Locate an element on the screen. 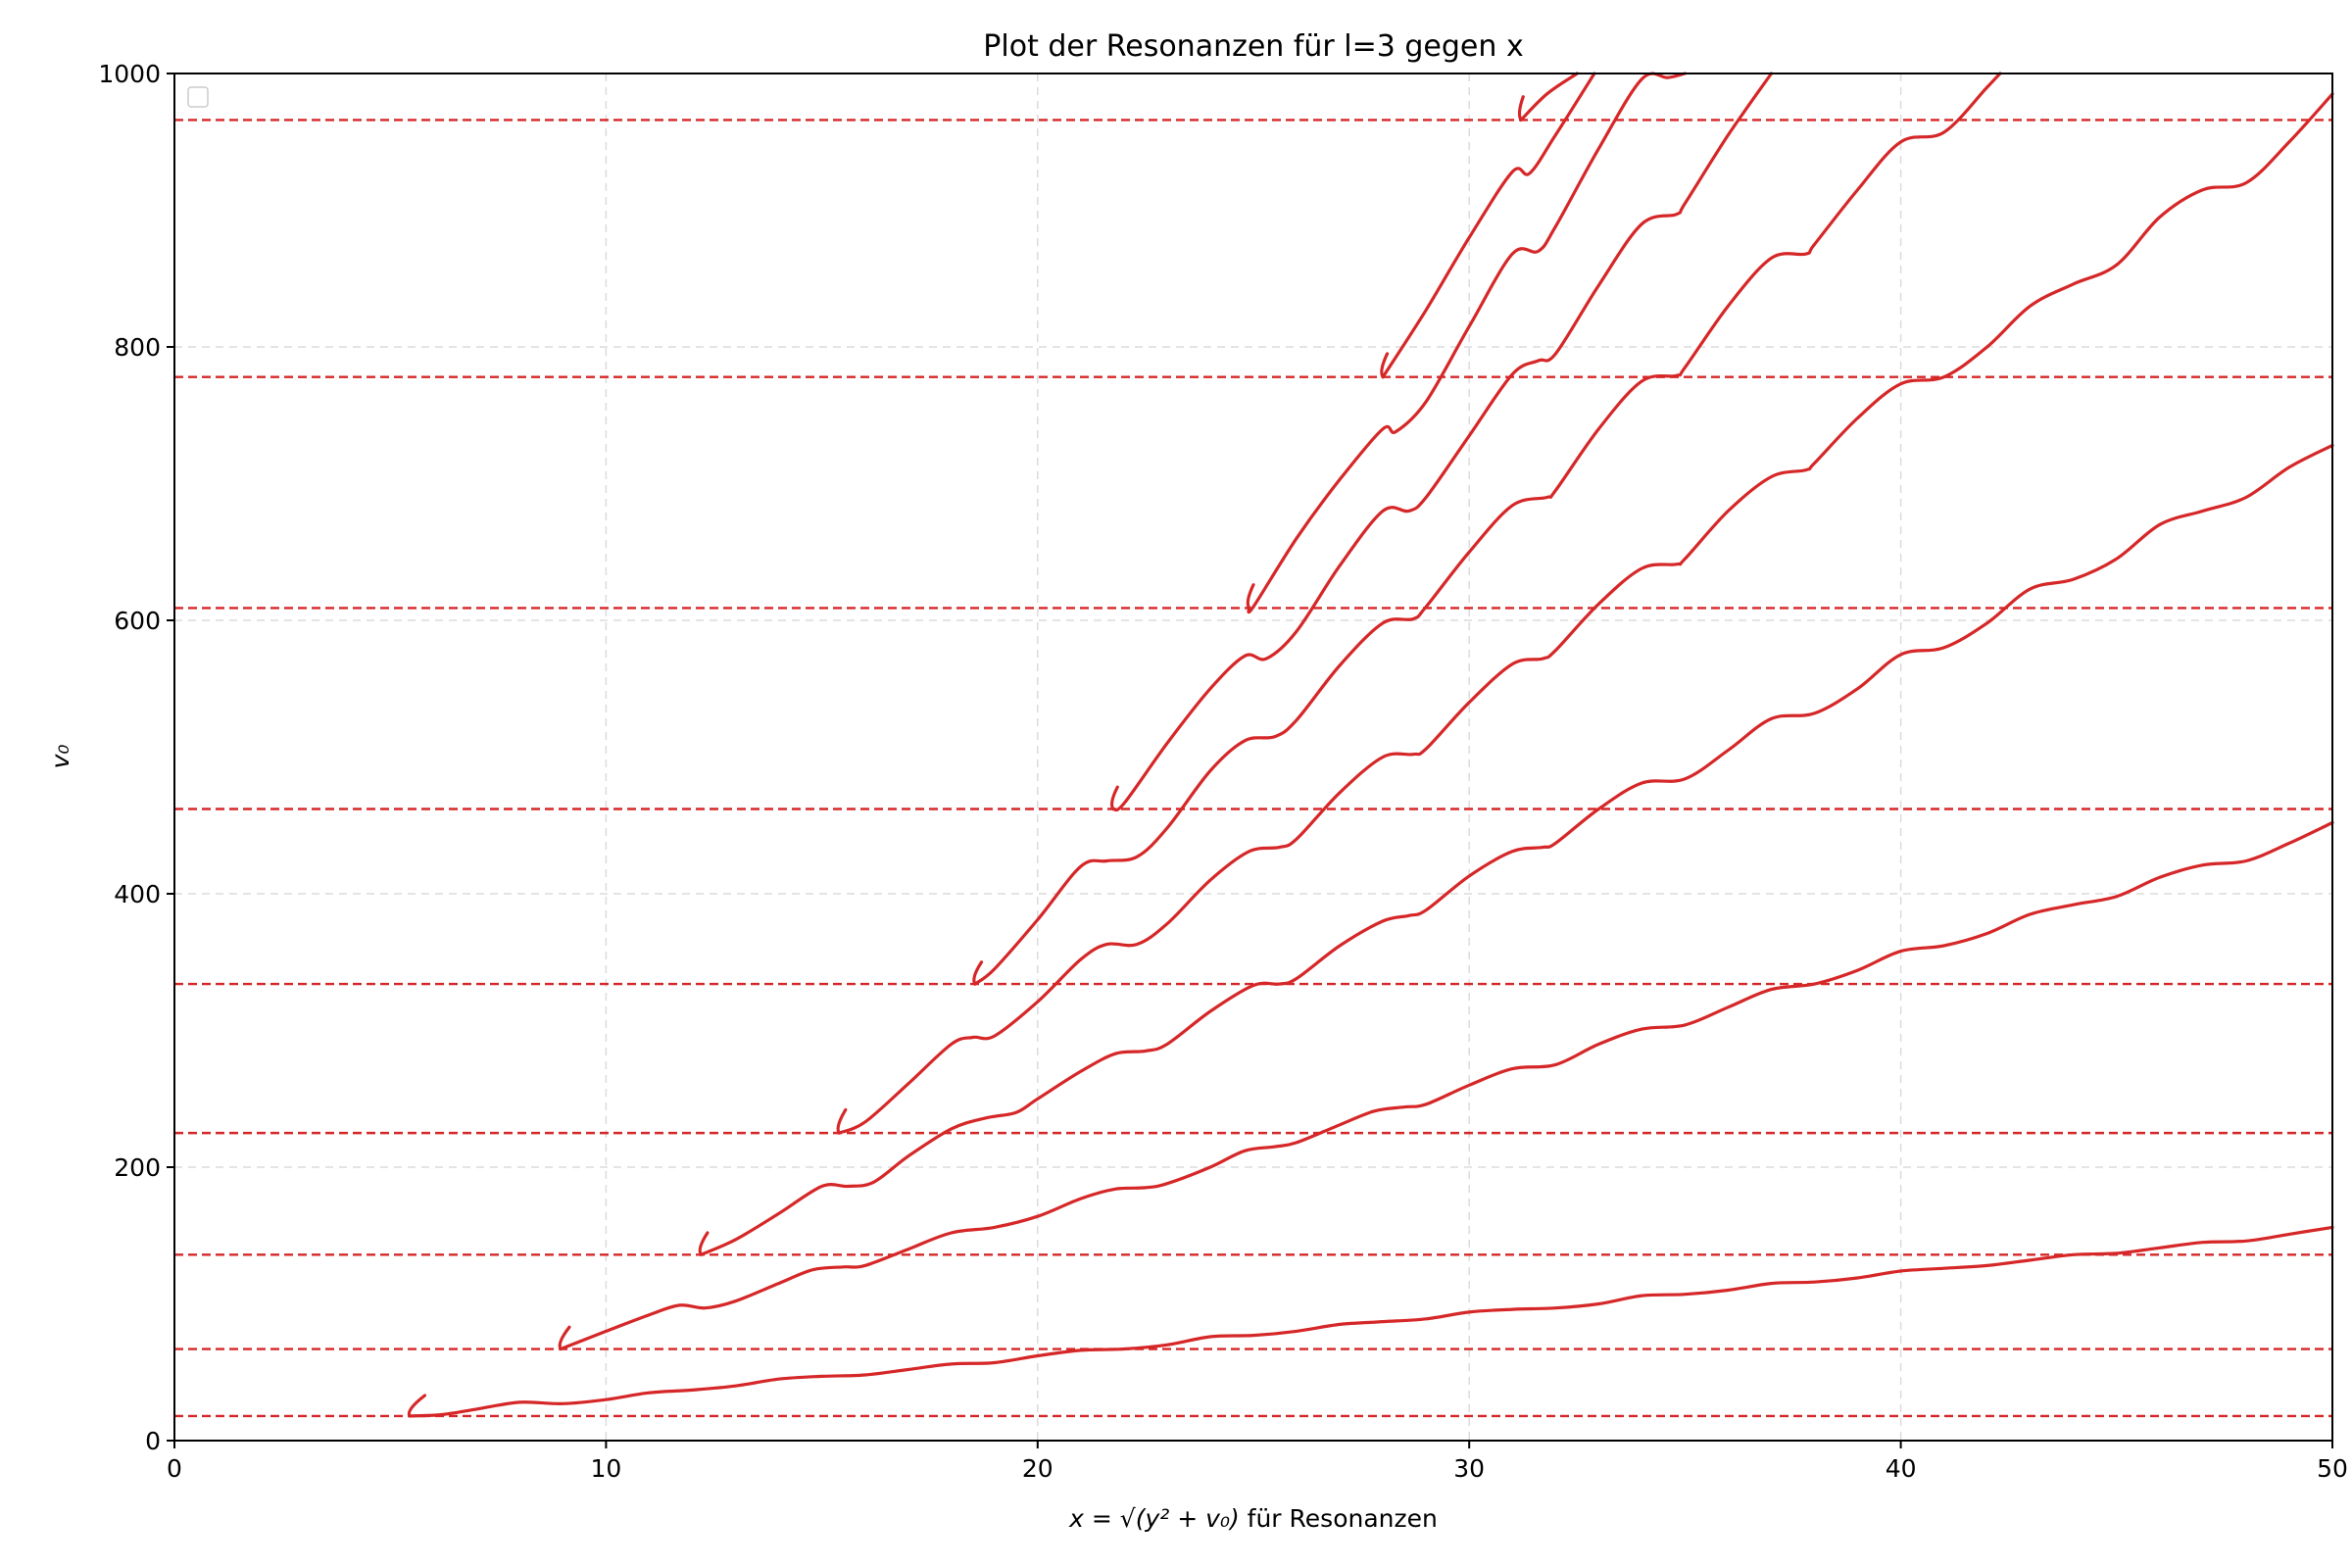 Image resolution: width=2352 pixels, height=1568 pixels. x-axis-label: x = √(y² + v₀) für Resonanzen is located at coordinates (1253, 1518).